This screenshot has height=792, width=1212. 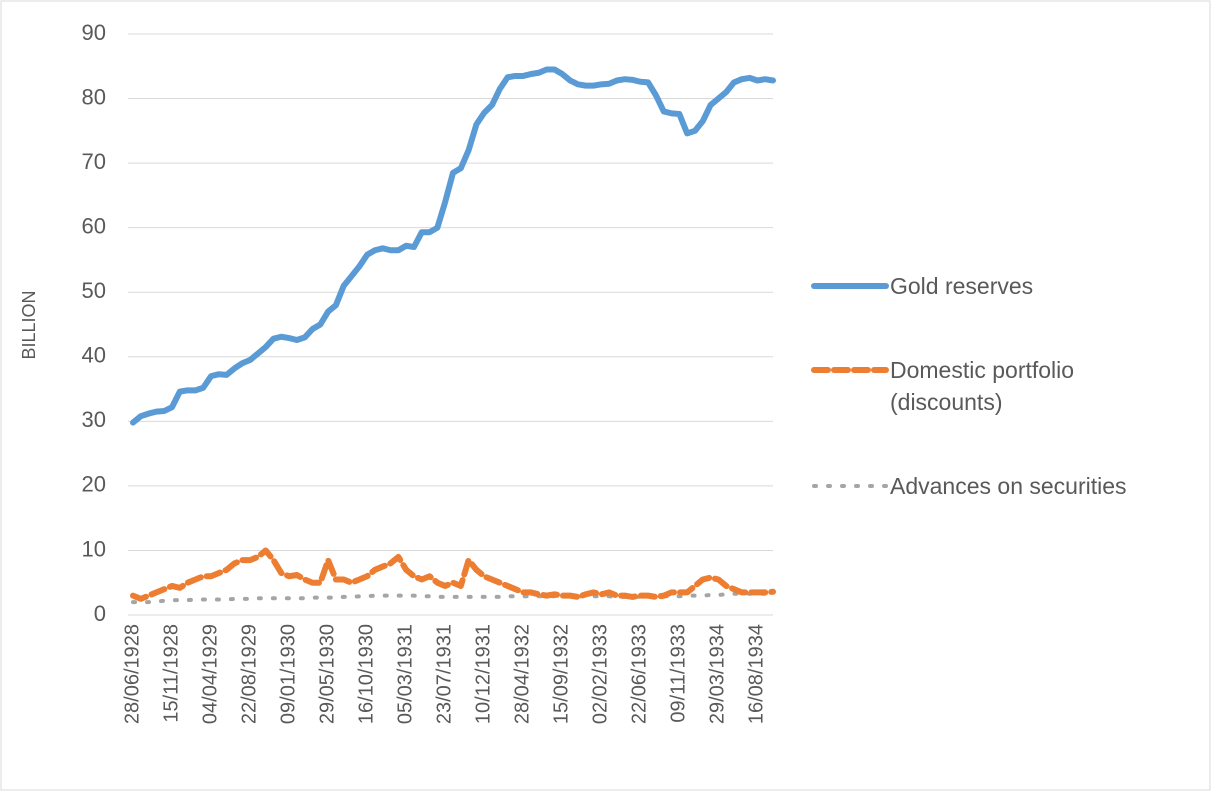 I want to click on legend-entry: Domestic portfolio (discounts), so click(x=1000, y=386).